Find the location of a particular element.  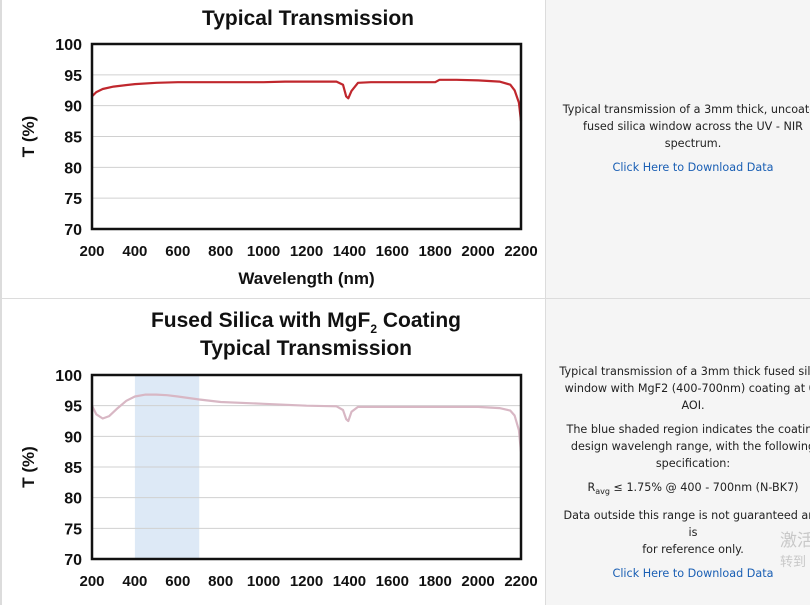

spec-symbol: R is located at coordinates (591, 487).